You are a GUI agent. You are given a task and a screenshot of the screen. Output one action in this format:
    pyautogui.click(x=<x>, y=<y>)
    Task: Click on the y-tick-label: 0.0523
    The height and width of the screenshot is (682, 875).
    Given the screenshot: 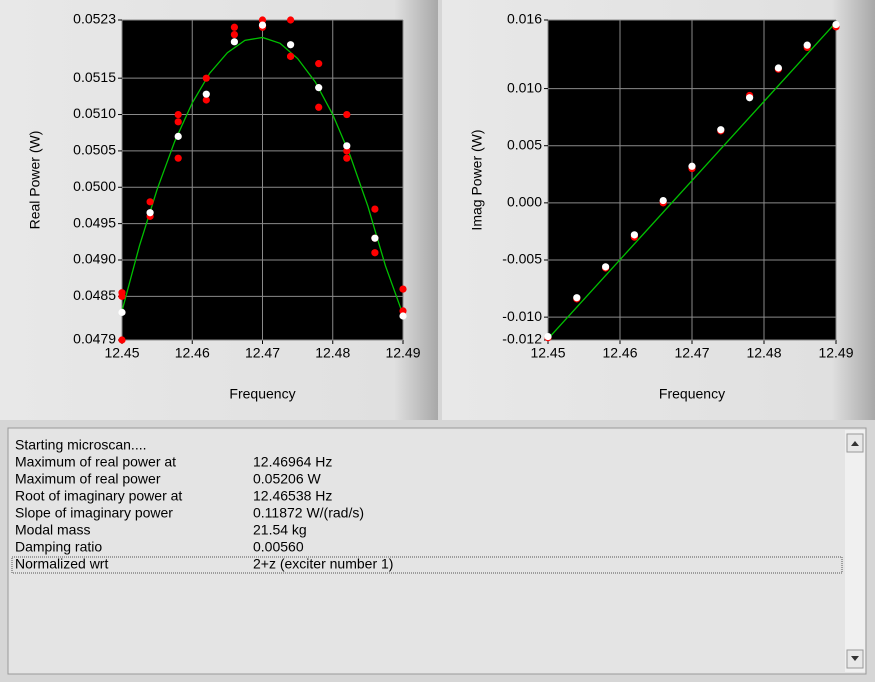 What is the action you would take?
    pyautogui.click(x=94, y=19)
    